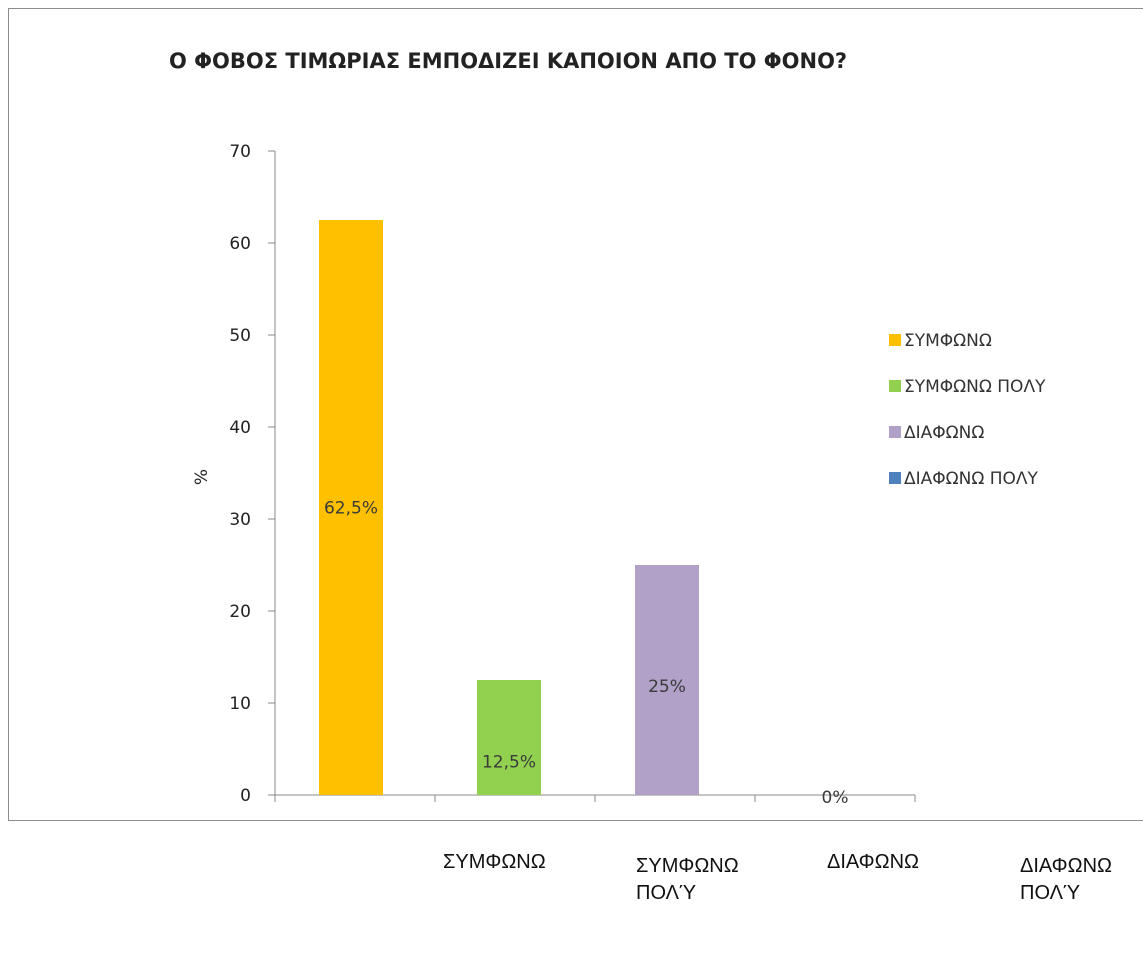 The width and height of the screenshot is (1143, 965). What do you see at coordinates (240, 428) in the screenshot?
I see `y-tick-label: 40` at bounding box center [240, 428].